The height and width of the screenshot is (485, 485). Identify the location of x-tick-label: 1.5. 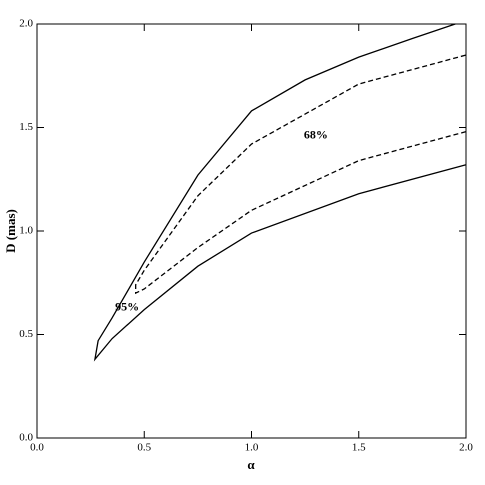
(359, 448).